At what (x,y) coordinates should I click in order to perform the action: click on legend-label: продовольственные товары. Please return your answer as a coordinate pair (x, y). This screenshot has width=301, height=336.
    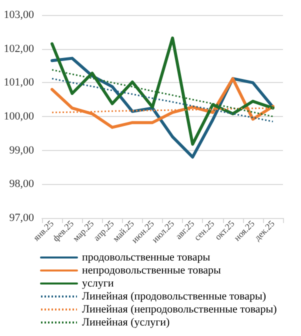
    Looking at the image, I should click on (146, 258).